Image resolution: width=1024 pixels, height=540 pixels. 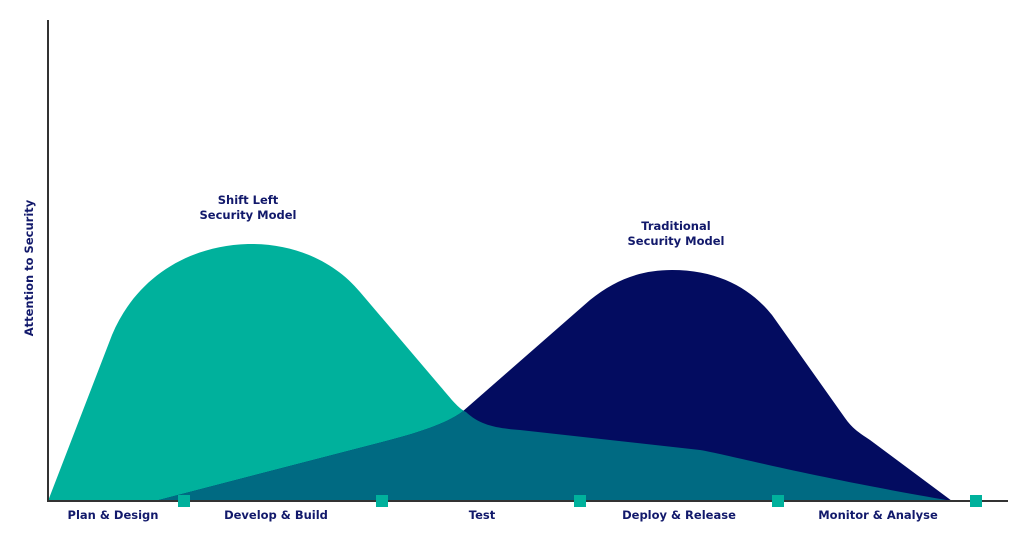 I want to click on stage-label-deploy-release: Deploy & Release, so click(x=679, y=515).